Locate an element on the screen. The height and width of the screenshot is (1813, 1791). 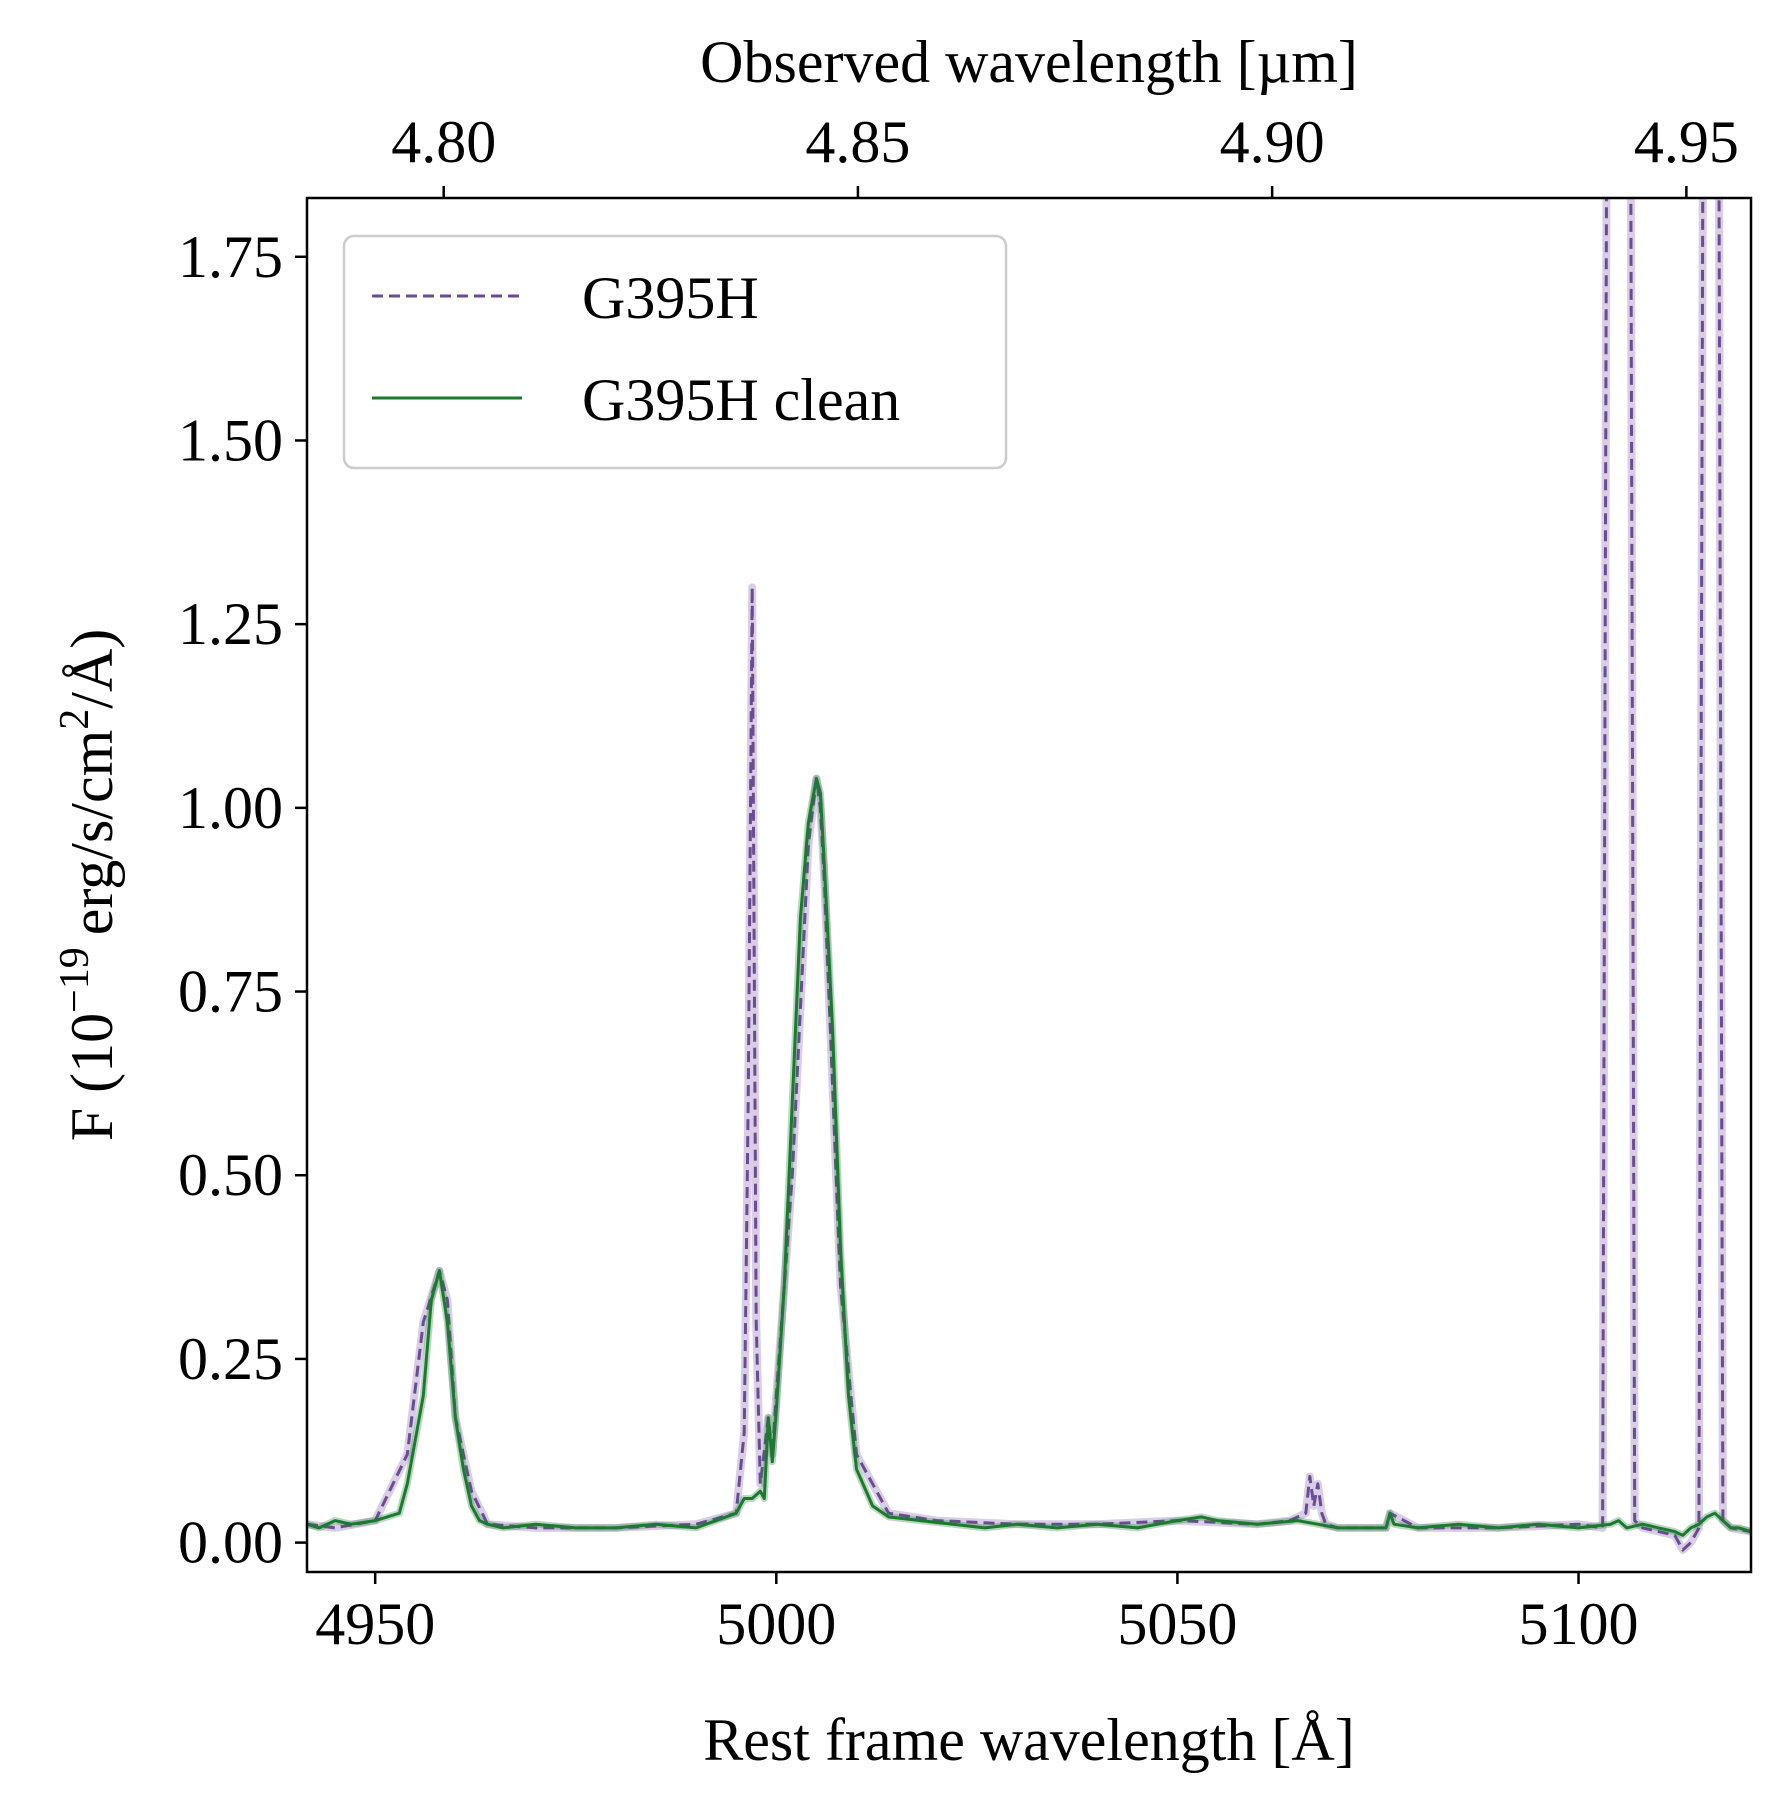
y-axis-label-tail: /Å) is located at coordinates (92, 669).